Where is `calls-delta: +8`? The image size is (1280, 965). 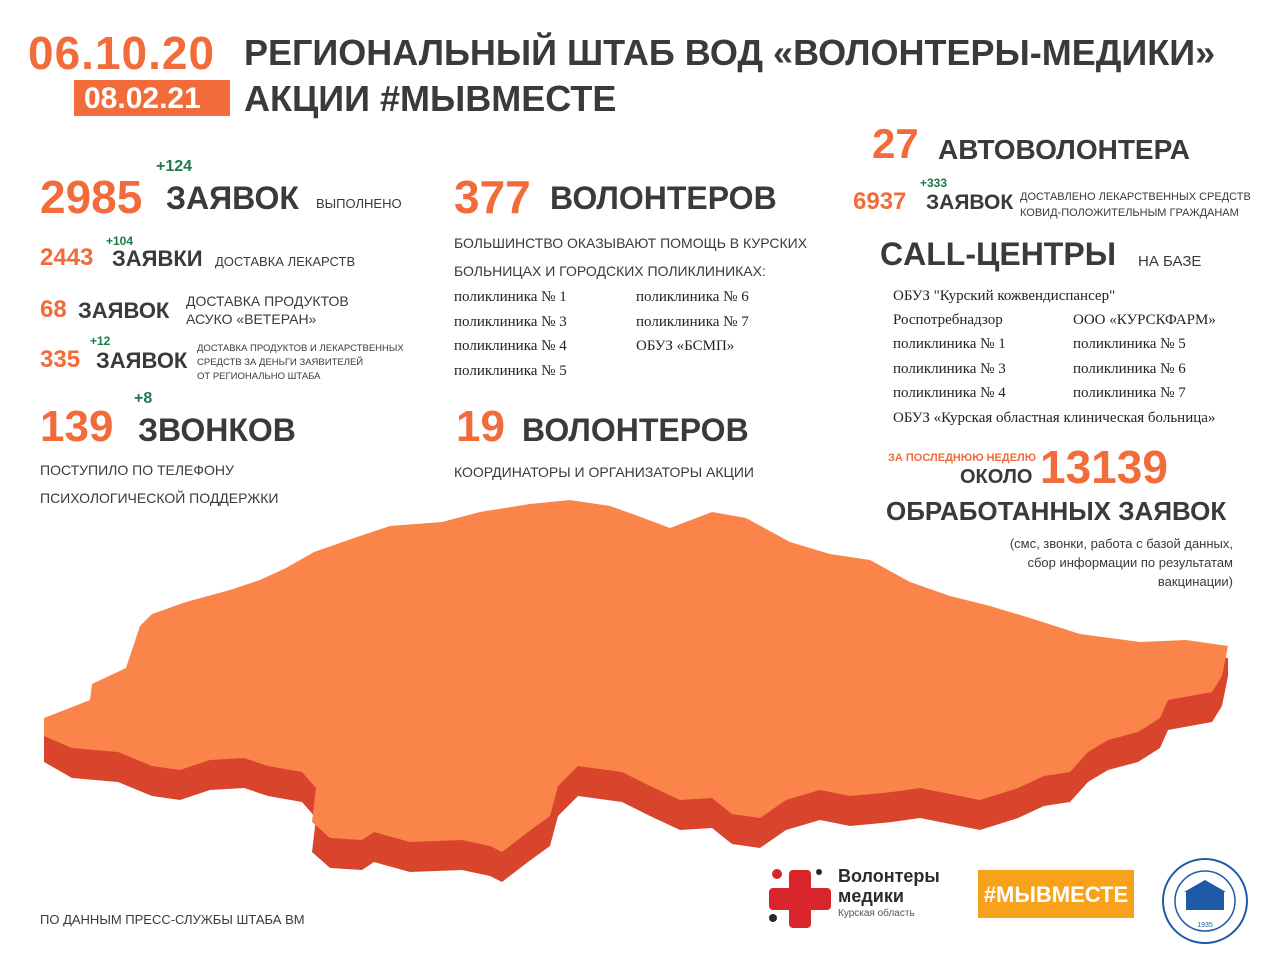 calls-delta: +8 is located at coordinates (143, 398).